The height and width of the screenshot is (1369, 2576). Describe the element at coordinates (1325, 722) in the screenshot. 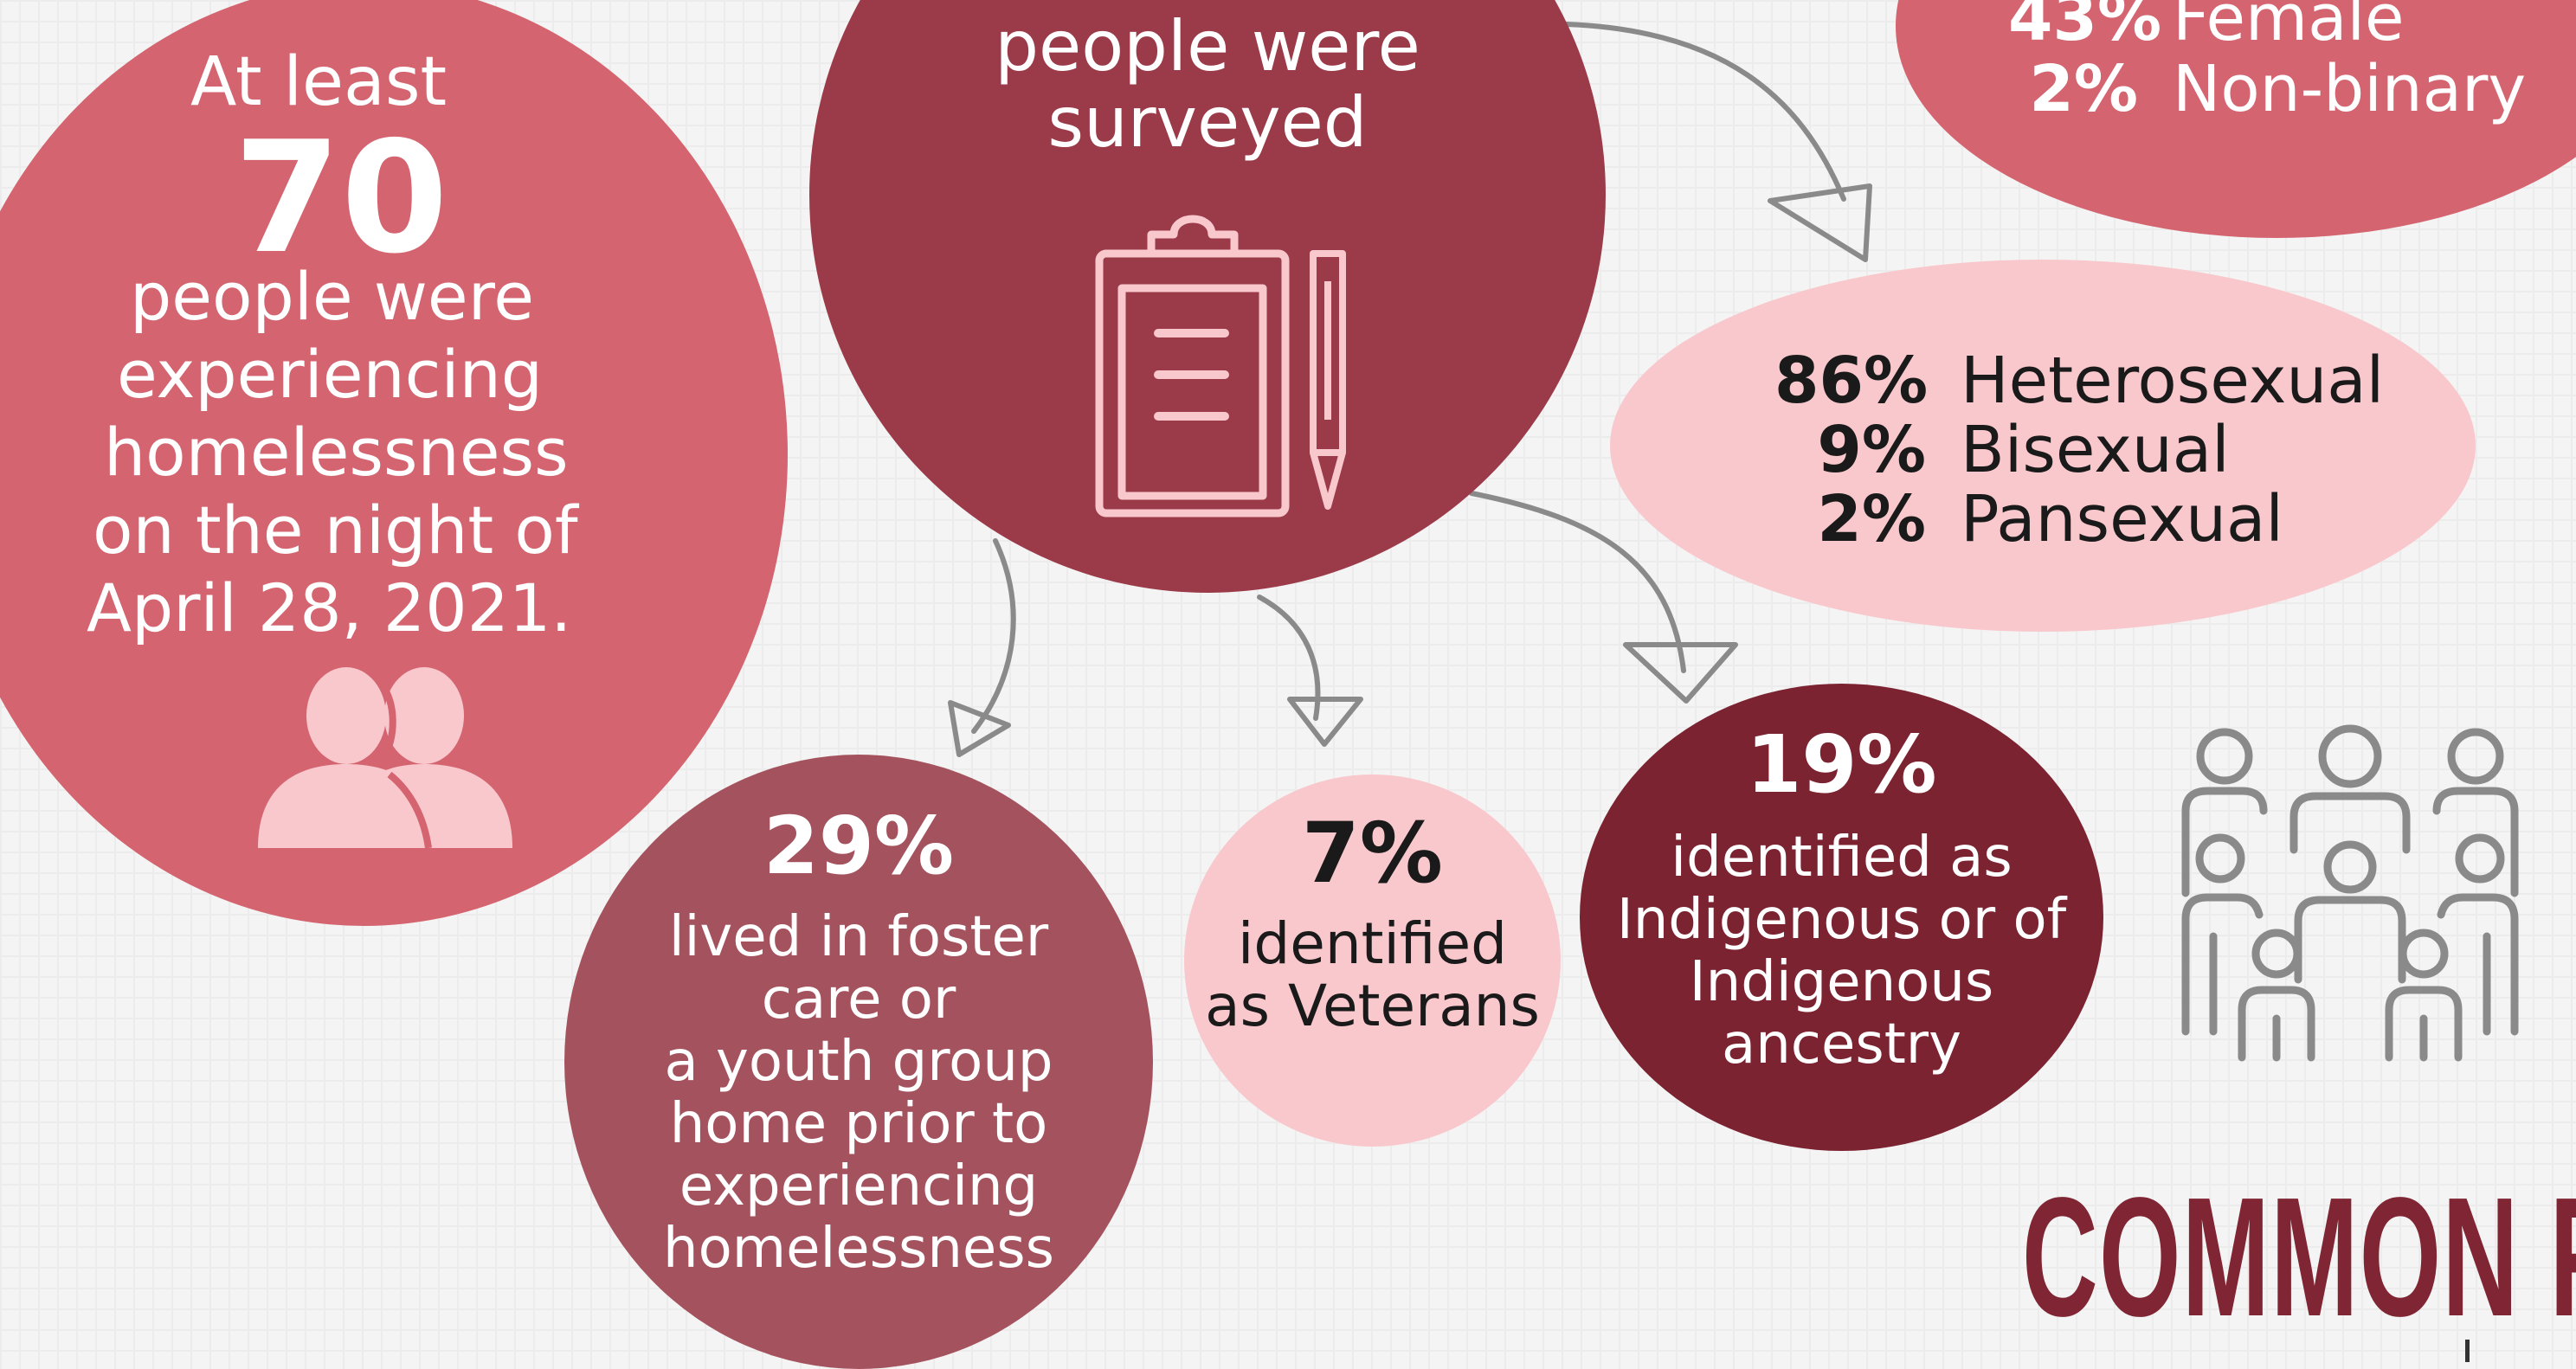

I see `arrowhead-veterans` at that location.